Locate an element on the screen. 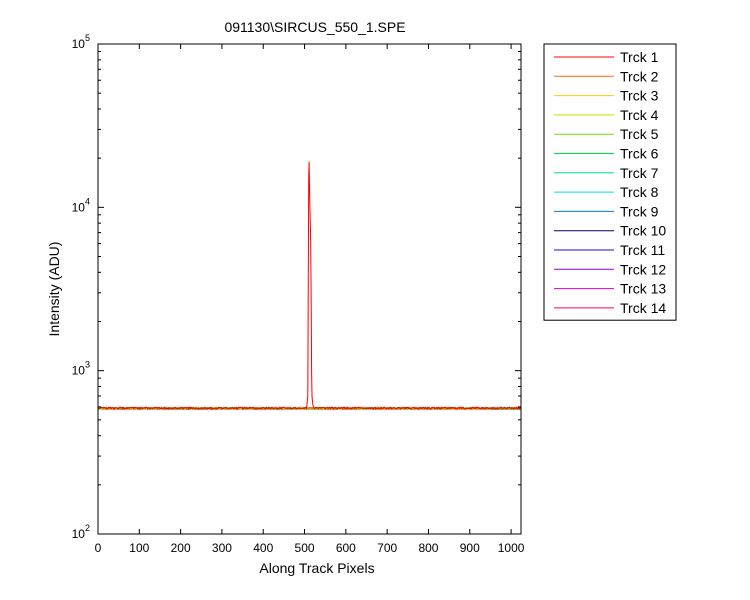 Image resolution: width=750 pixels, height=600 pixels. legend-label-2: Trck 2 is located at coordinates (639, 76).